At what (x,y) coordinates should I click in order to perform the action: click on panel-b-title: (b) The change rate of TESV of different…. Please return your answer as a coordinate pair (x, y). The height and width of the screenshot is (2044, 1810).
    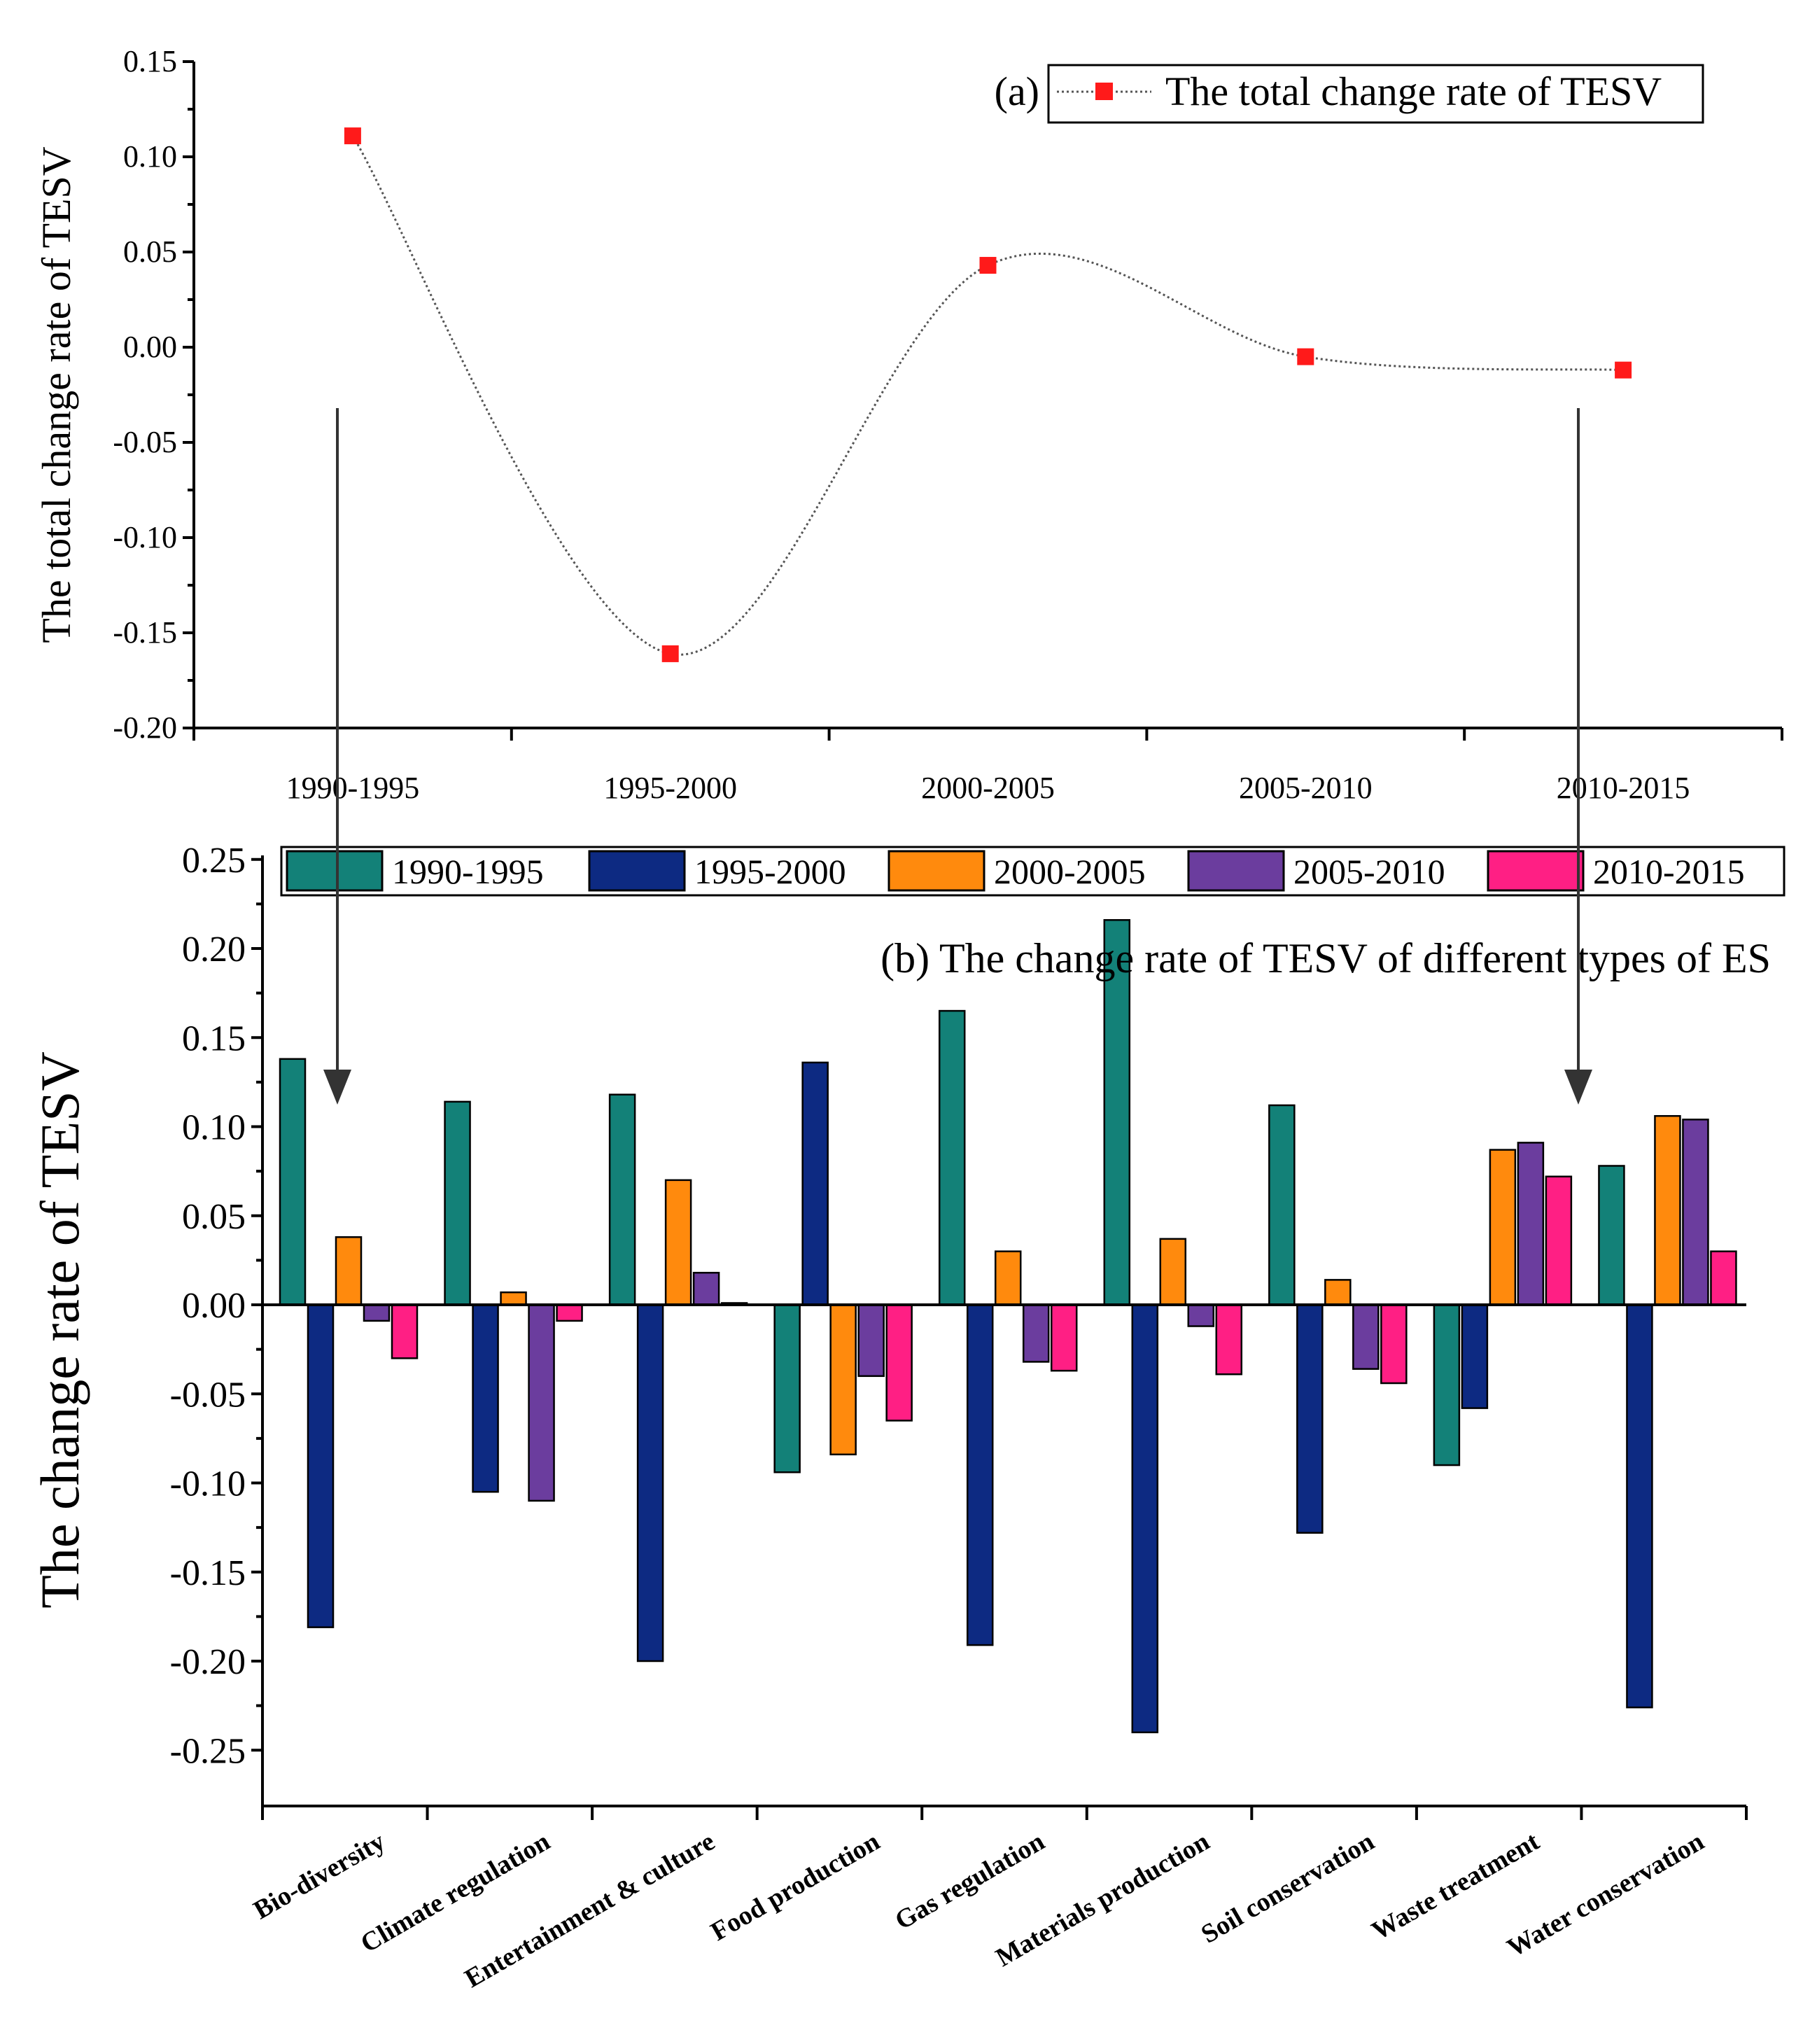
    Looking at the image, I should click on (1326, 958).